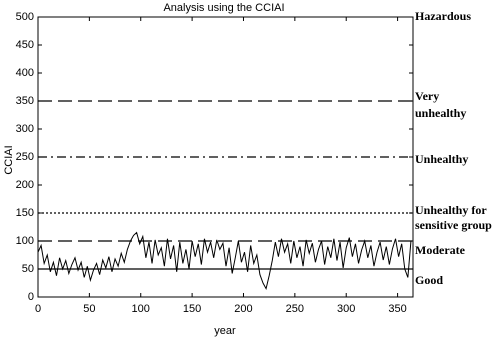 The image size is (500, 339). What do you see at coordinates (429, 280) in the screenshot?
I see `category-label: Good` at bounding box center [429, 280].